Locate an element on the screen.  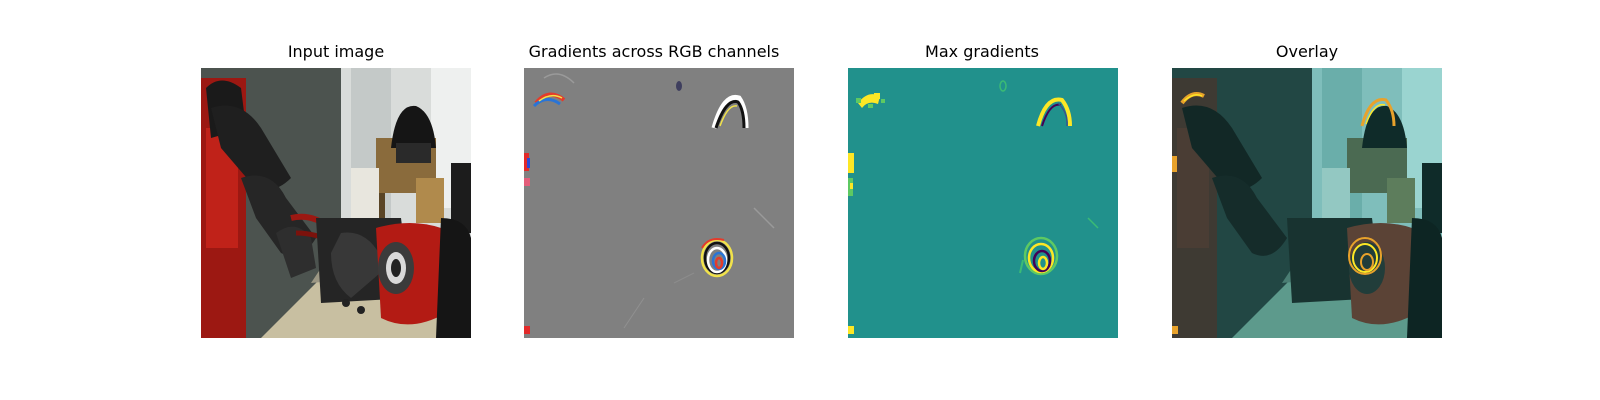
rgb-gradient-map is located at coordinates (659, 203).